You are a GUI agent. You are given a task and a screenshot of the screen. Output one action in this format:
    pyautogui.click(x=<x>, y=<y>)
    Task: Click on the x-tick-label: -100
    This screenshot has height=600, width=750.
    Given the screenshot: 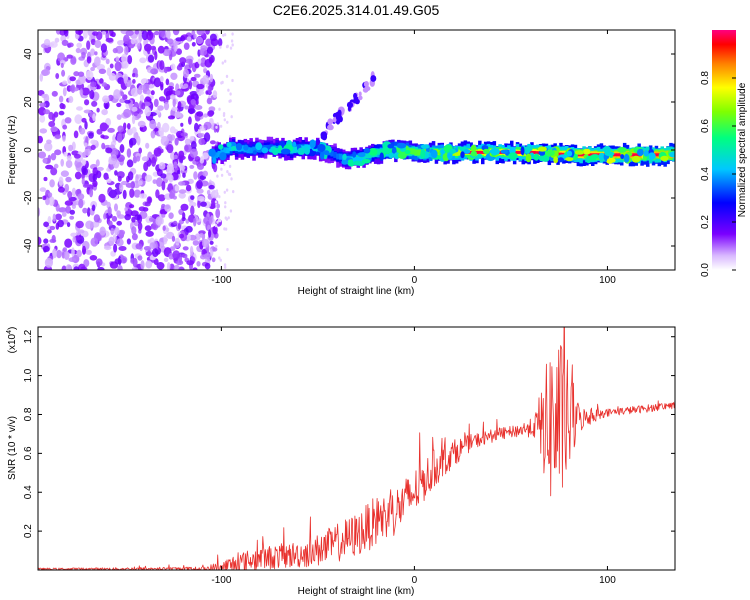 What is the action you would take?
    pyautogui.click(x=221, y=580)
    